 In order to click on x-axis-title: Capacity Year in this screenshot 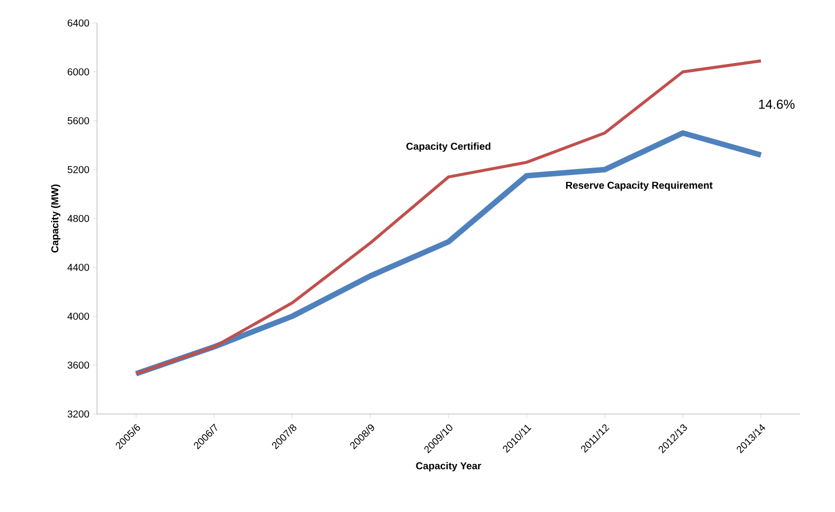, I will do `click(449, 467)`.